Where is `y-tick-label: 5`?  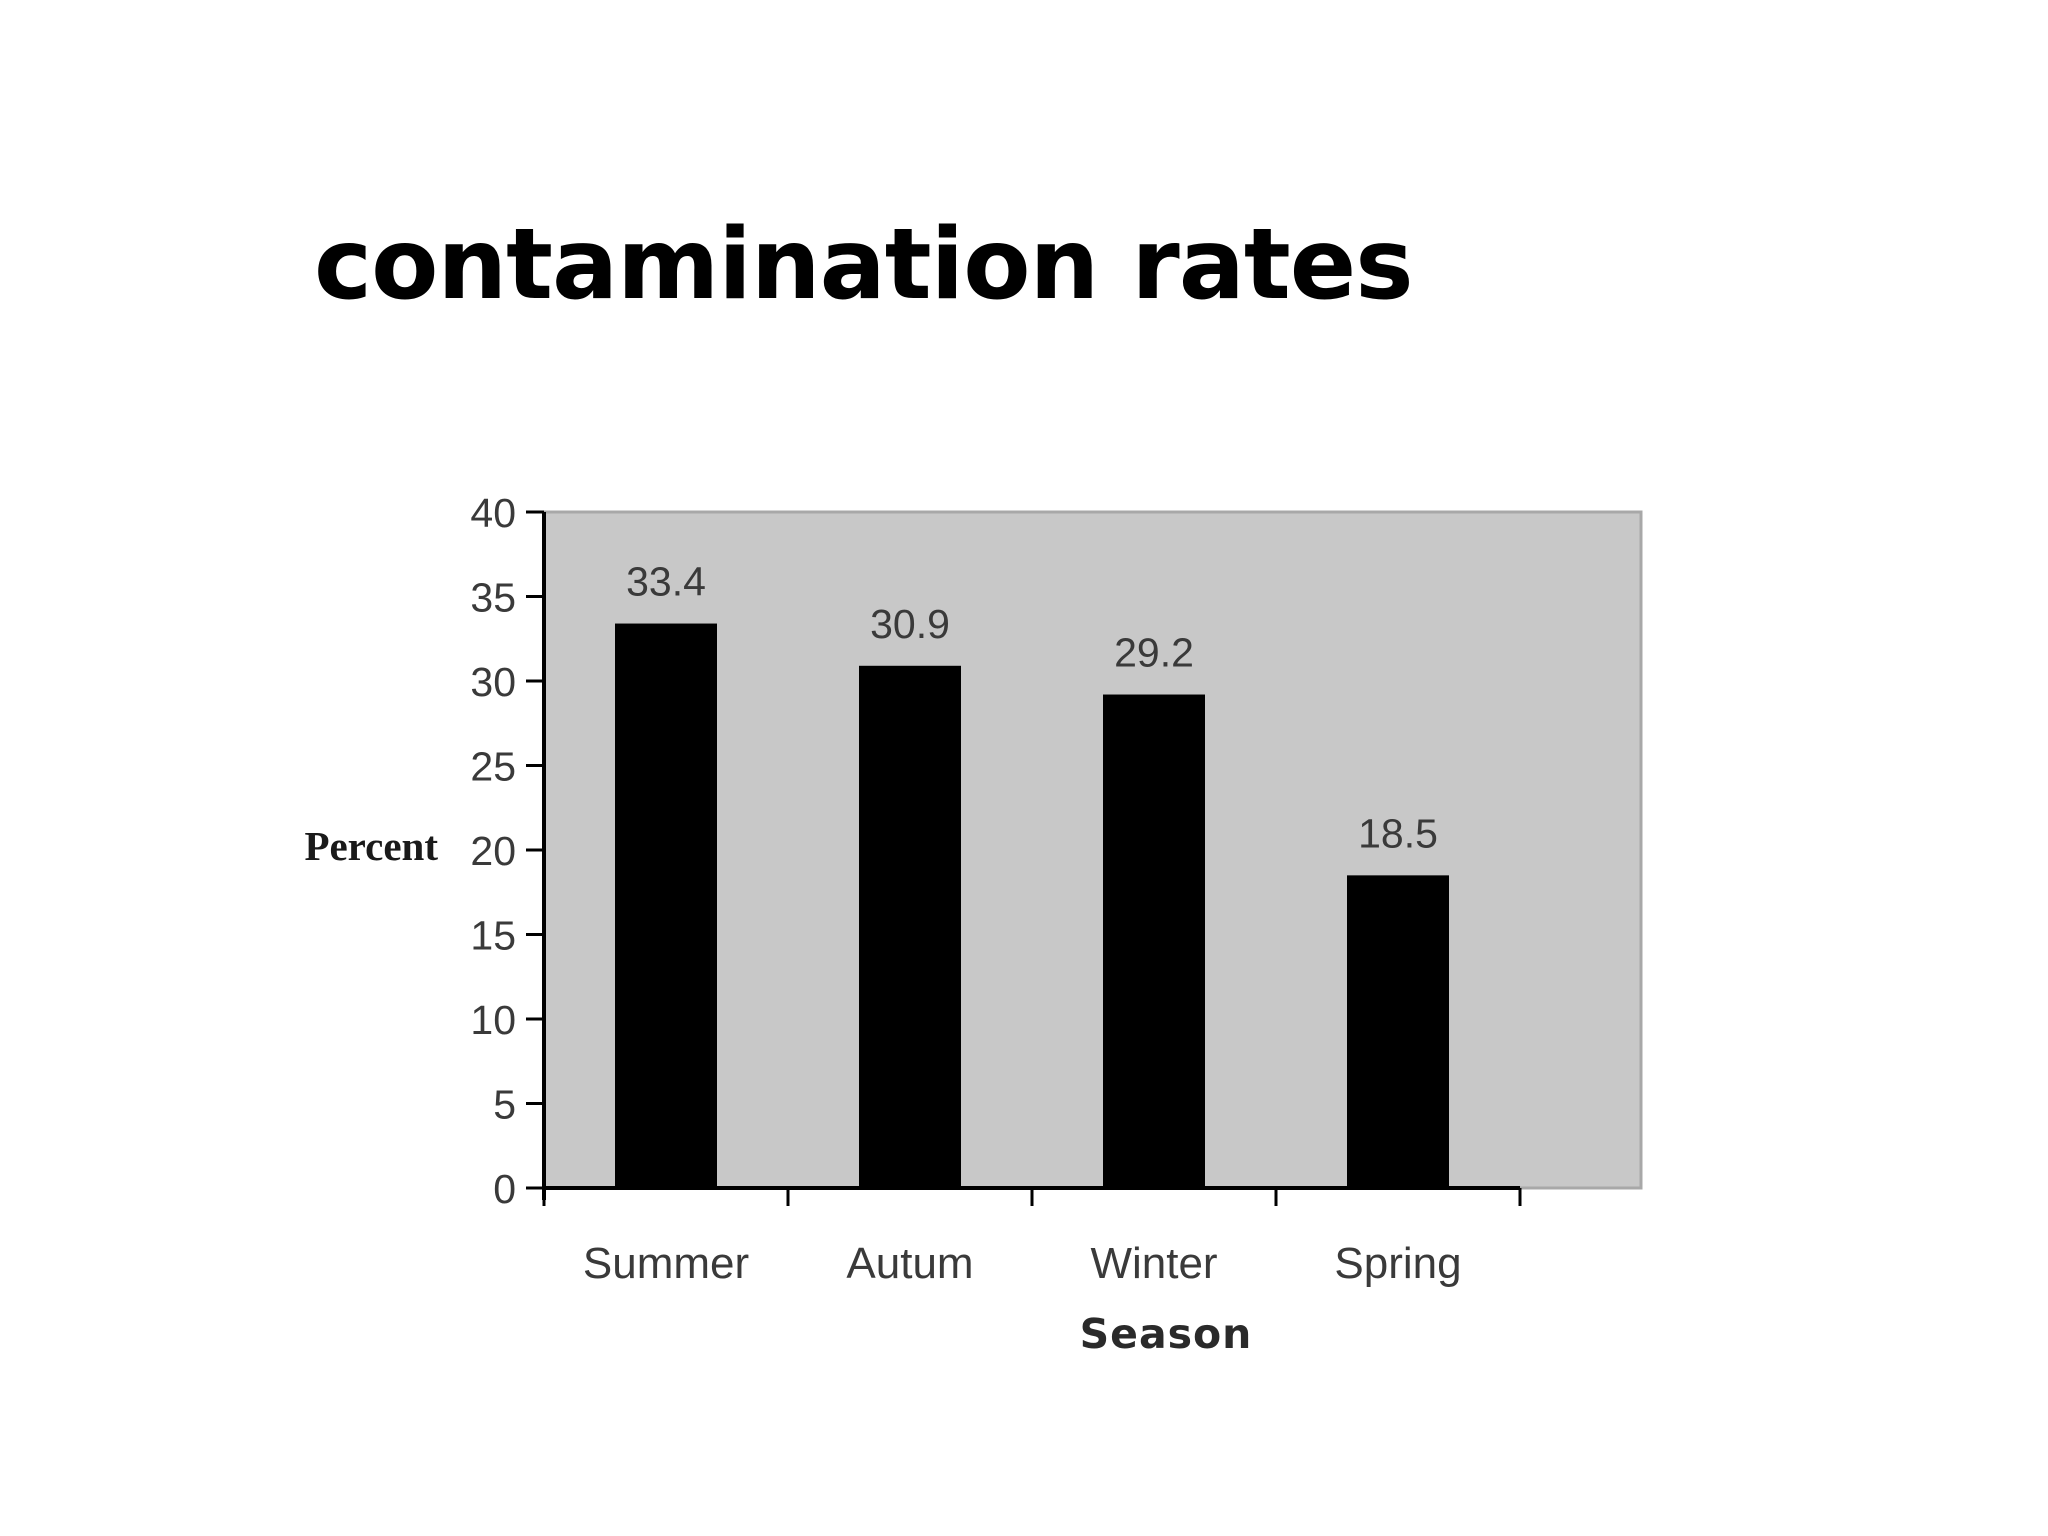
y-tick-label: 5 is located at coordinates (504, 1105).